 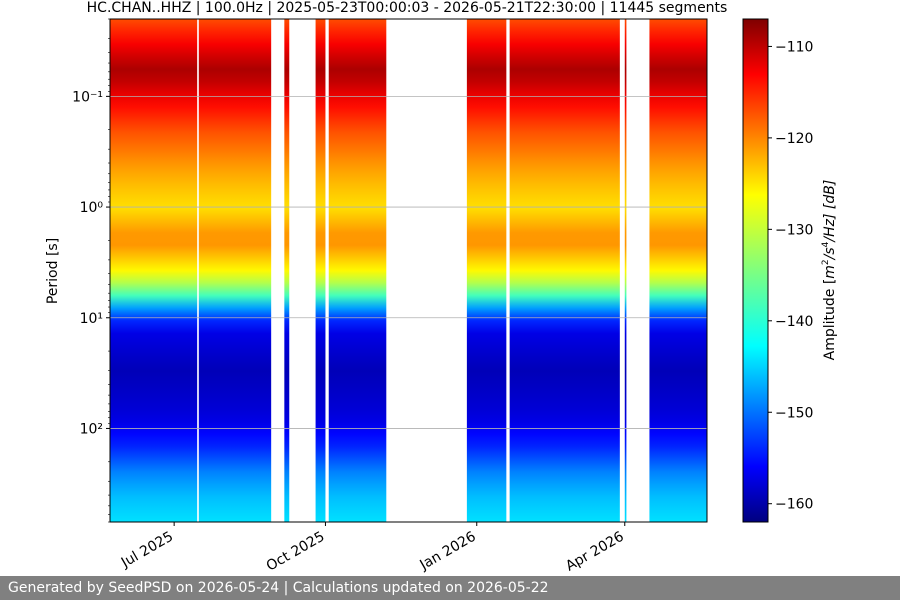 What do you see at coordinates (372, 548) in the screenshot?
I see `x-axis: Jul 2025 Oct 2025 Jan 2026 Apr 2026` at bounding box center [372, 548].